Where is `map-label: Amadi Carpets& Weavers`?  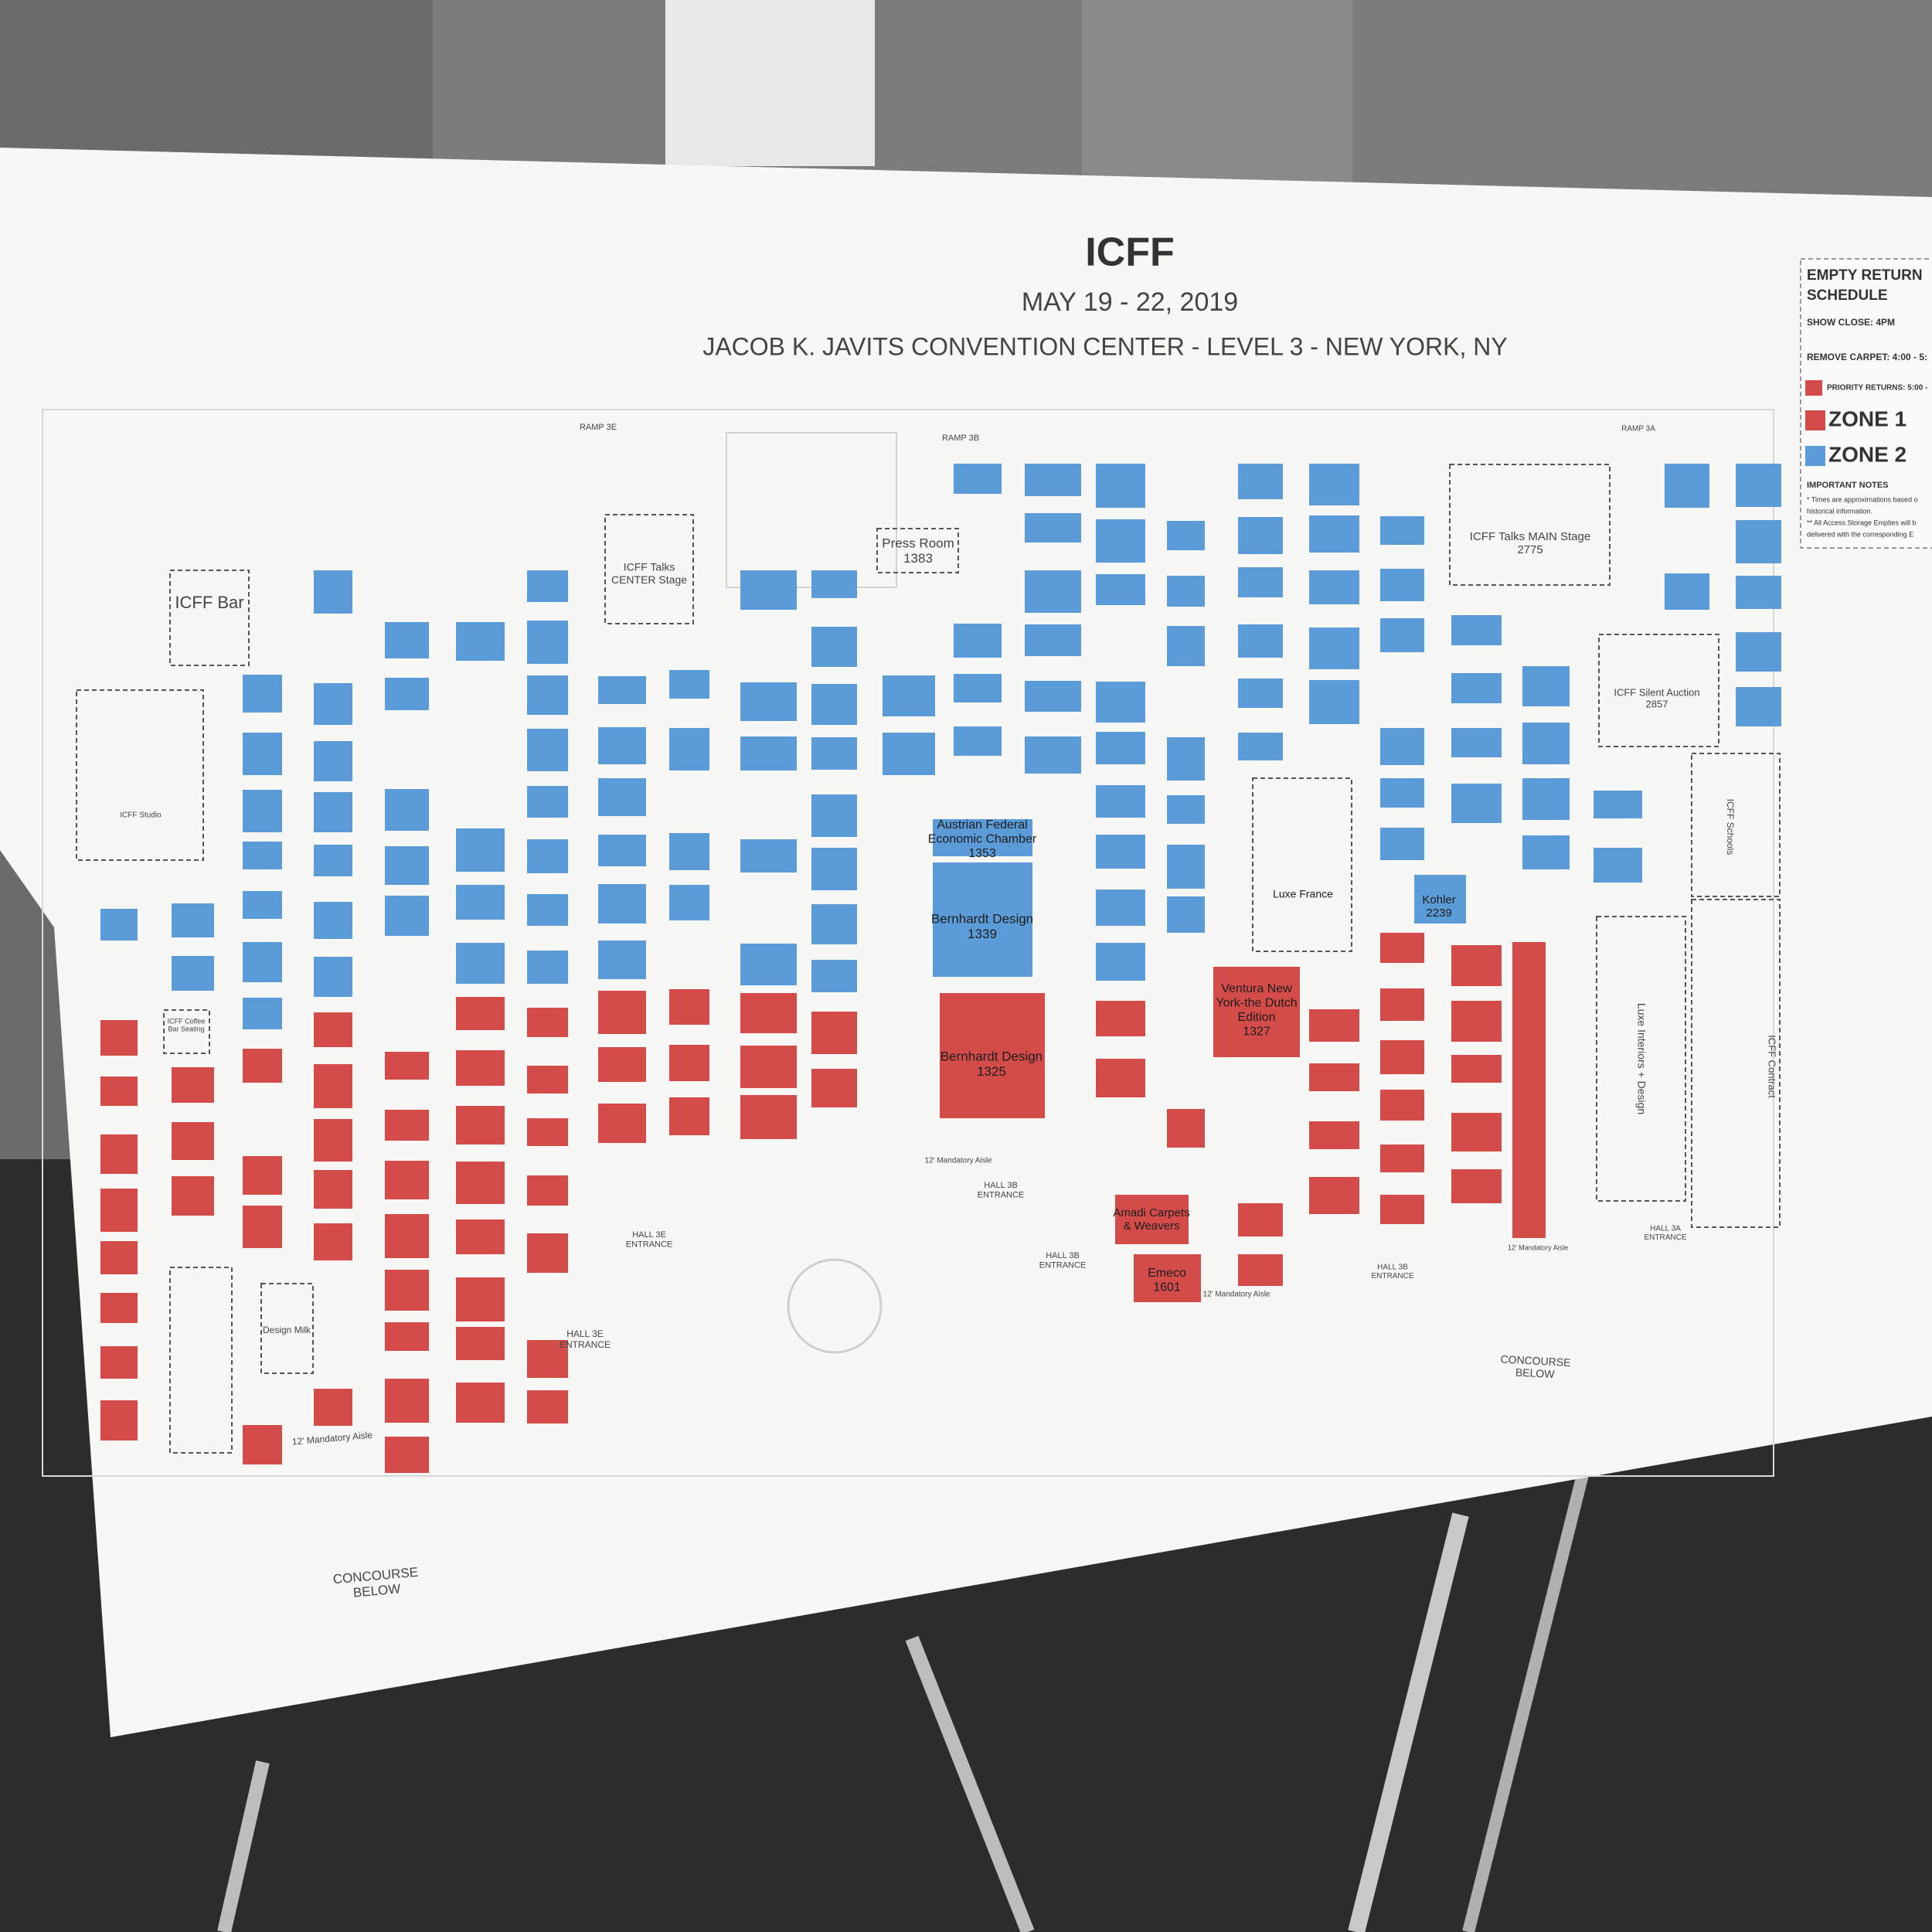 map-label: Amadi Carpets& Weavers is located at coordinates (1151, 1220).